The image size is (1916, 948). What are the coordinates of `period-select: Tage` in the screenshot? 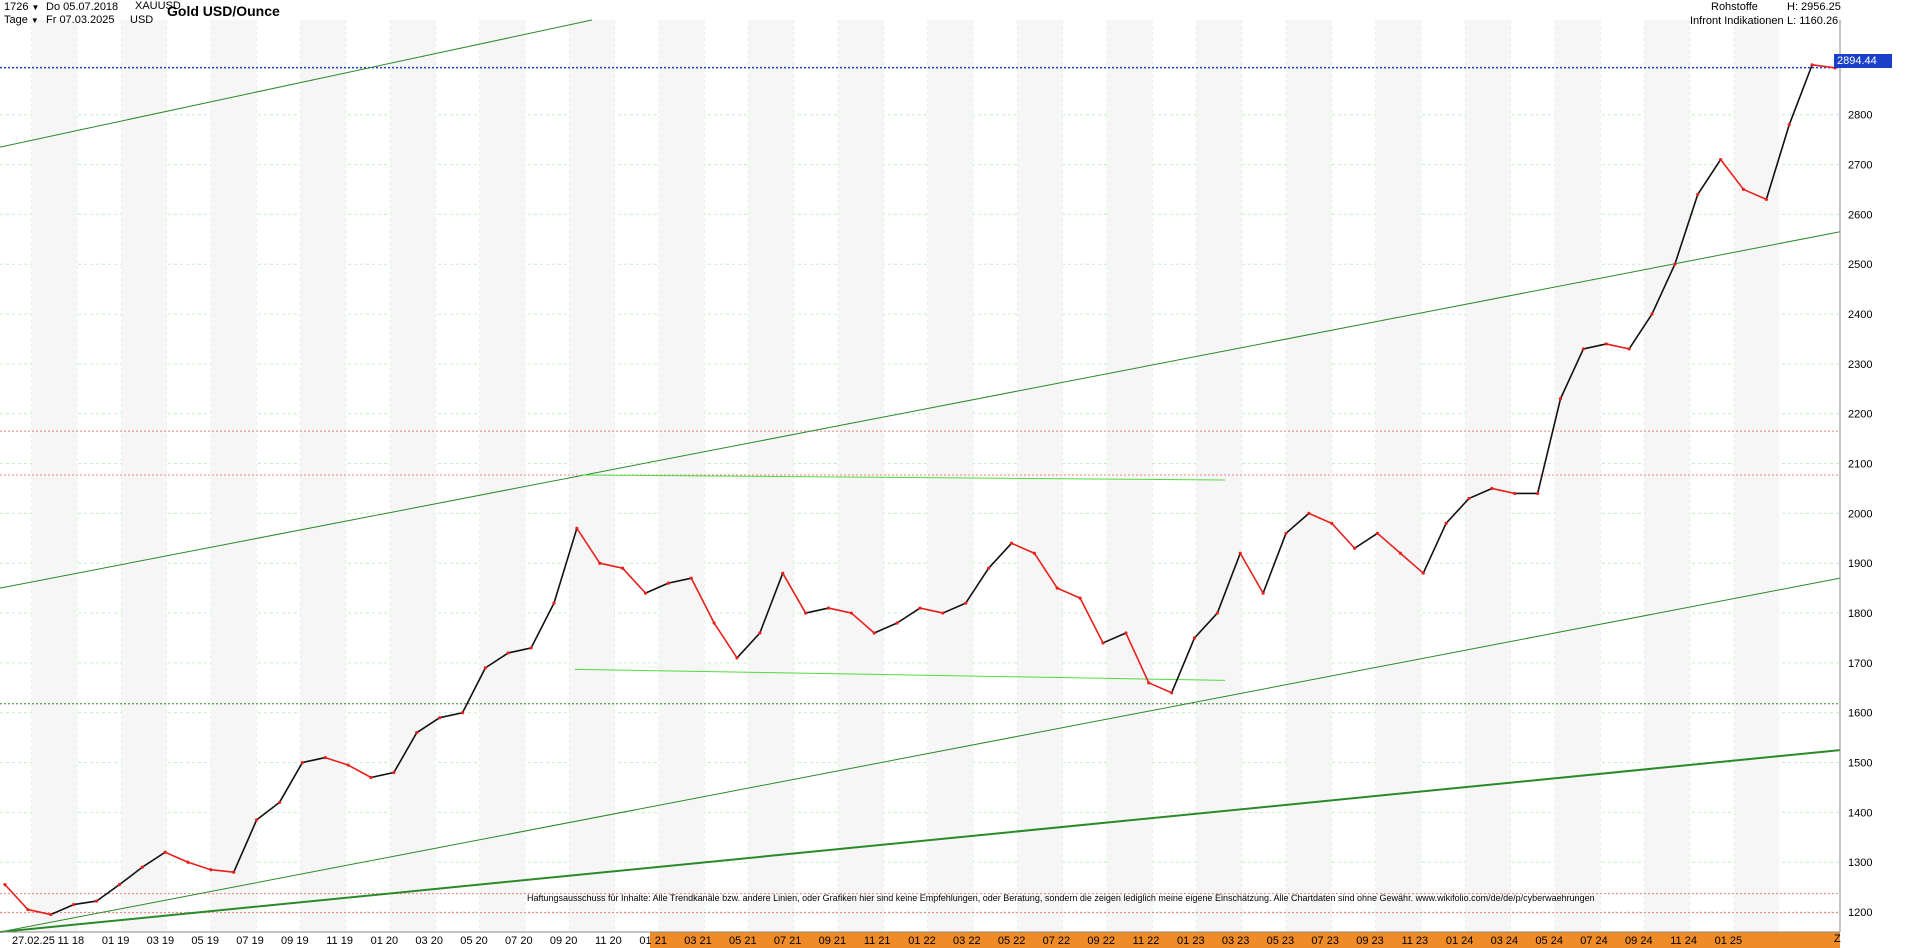 It's located at (16, 20).